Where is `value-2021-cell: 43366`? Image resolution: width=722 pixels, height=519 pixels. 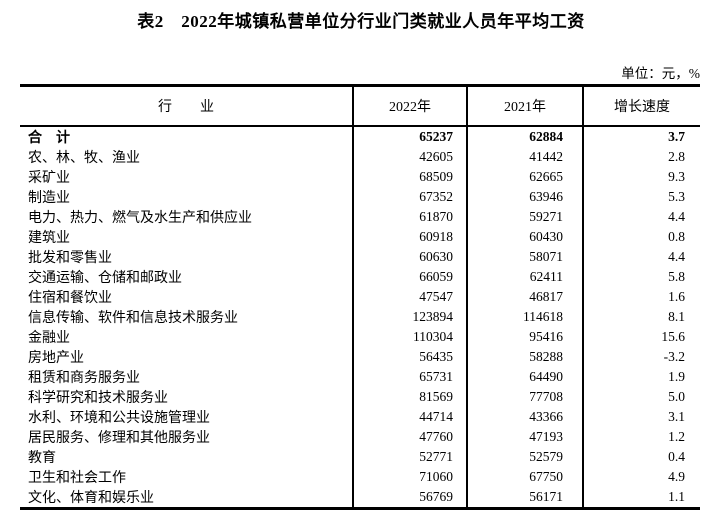 value-2021-cell: 43366 is located at coordinates (524, 417).